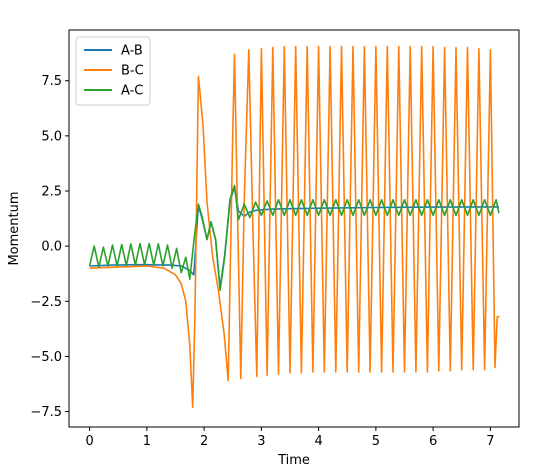 The height and width of the screenshot is (474, 551). I want to click on y-tick-label: −7.5, so click(46, 412).